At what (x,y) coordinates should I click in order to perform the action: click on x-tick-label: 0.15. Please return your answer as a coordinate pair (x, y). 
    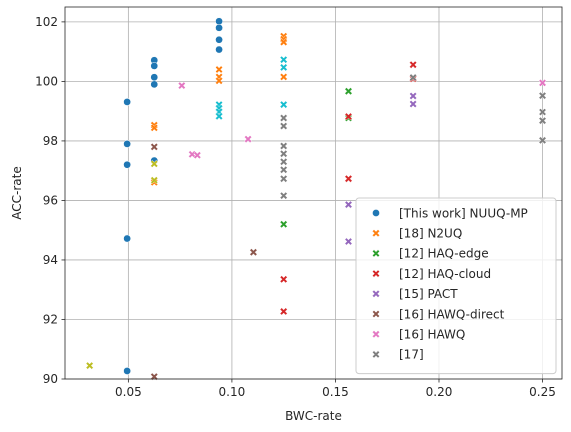
    Looking at the image, I should click on (335, 392).